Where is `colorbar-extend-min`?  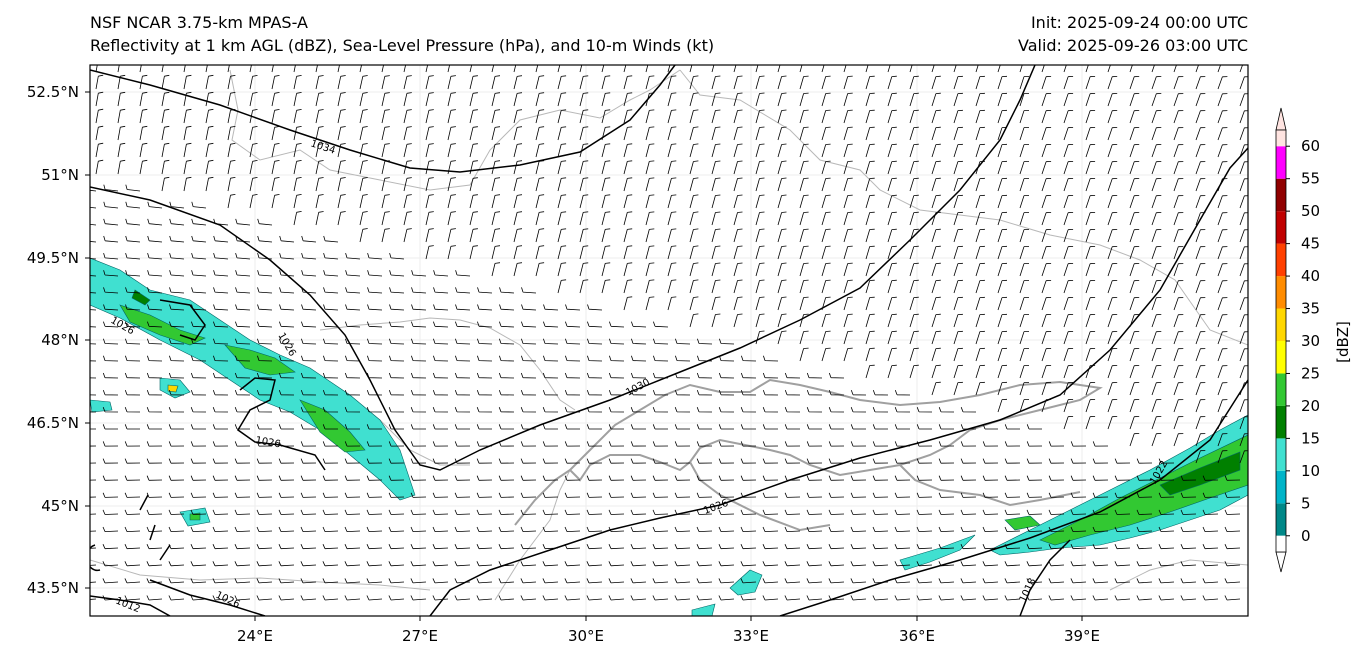 colorbar-extend-min is located at coordinates (1281, 562).